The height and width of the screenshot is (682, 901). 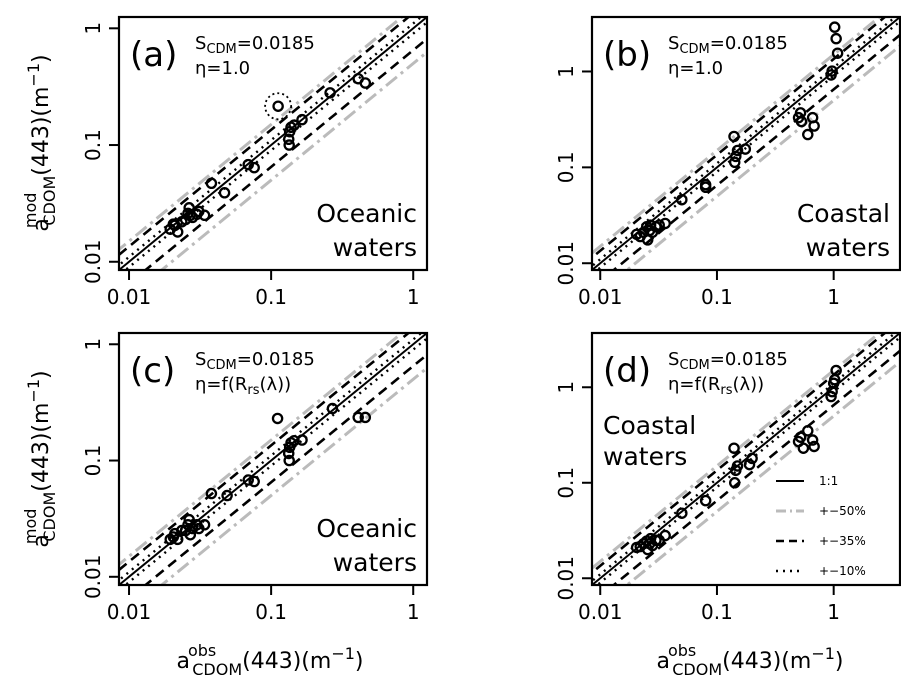 I want to click on panel-label: (c), so click(x=152, y=371).